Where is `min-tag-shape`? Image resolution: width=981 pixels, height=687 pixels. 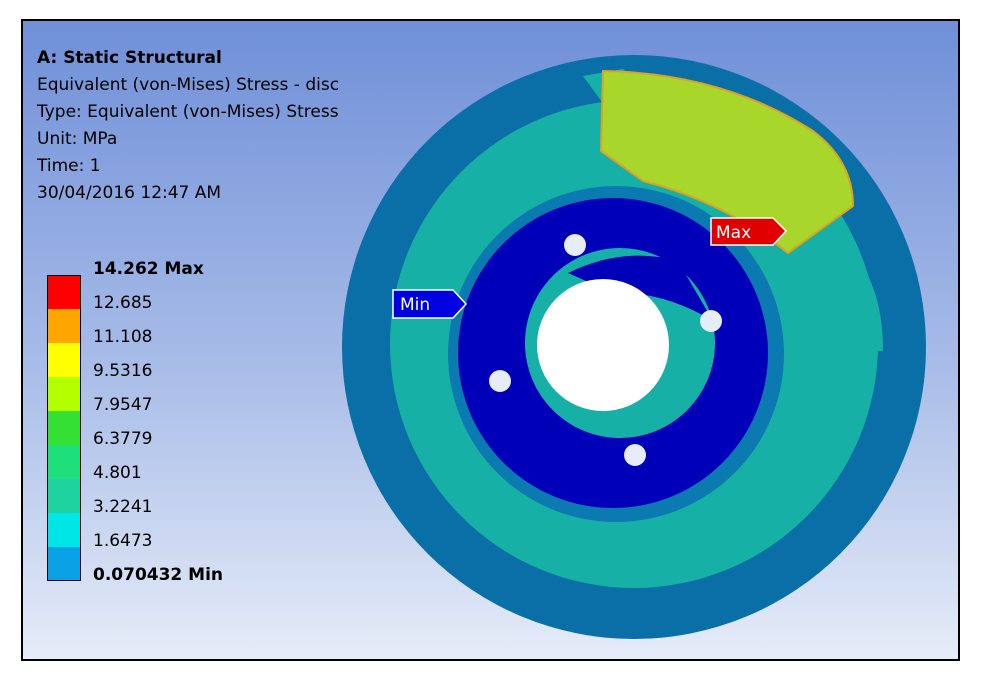
min-tag-shape is located at coordinates (430, 304).